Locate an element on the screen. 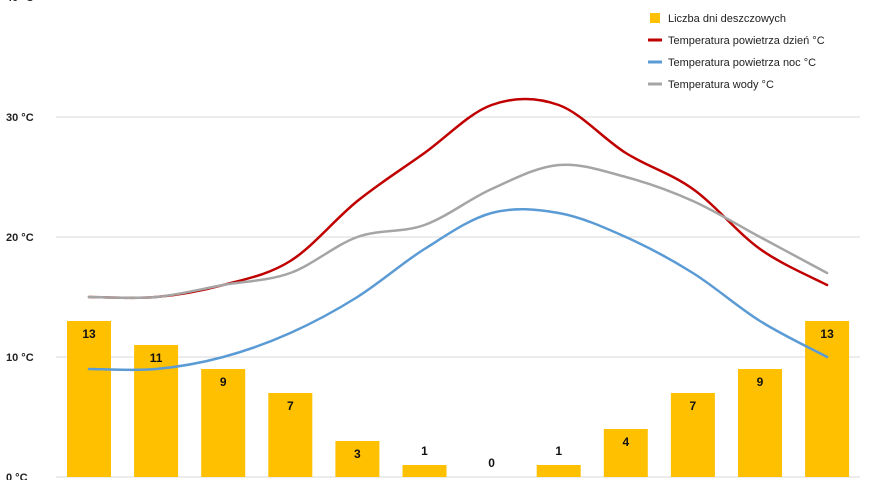 This screenshot has height=480, width=880. legend-label: Liczba dni deszczowych is located at coordinates (727, 19).